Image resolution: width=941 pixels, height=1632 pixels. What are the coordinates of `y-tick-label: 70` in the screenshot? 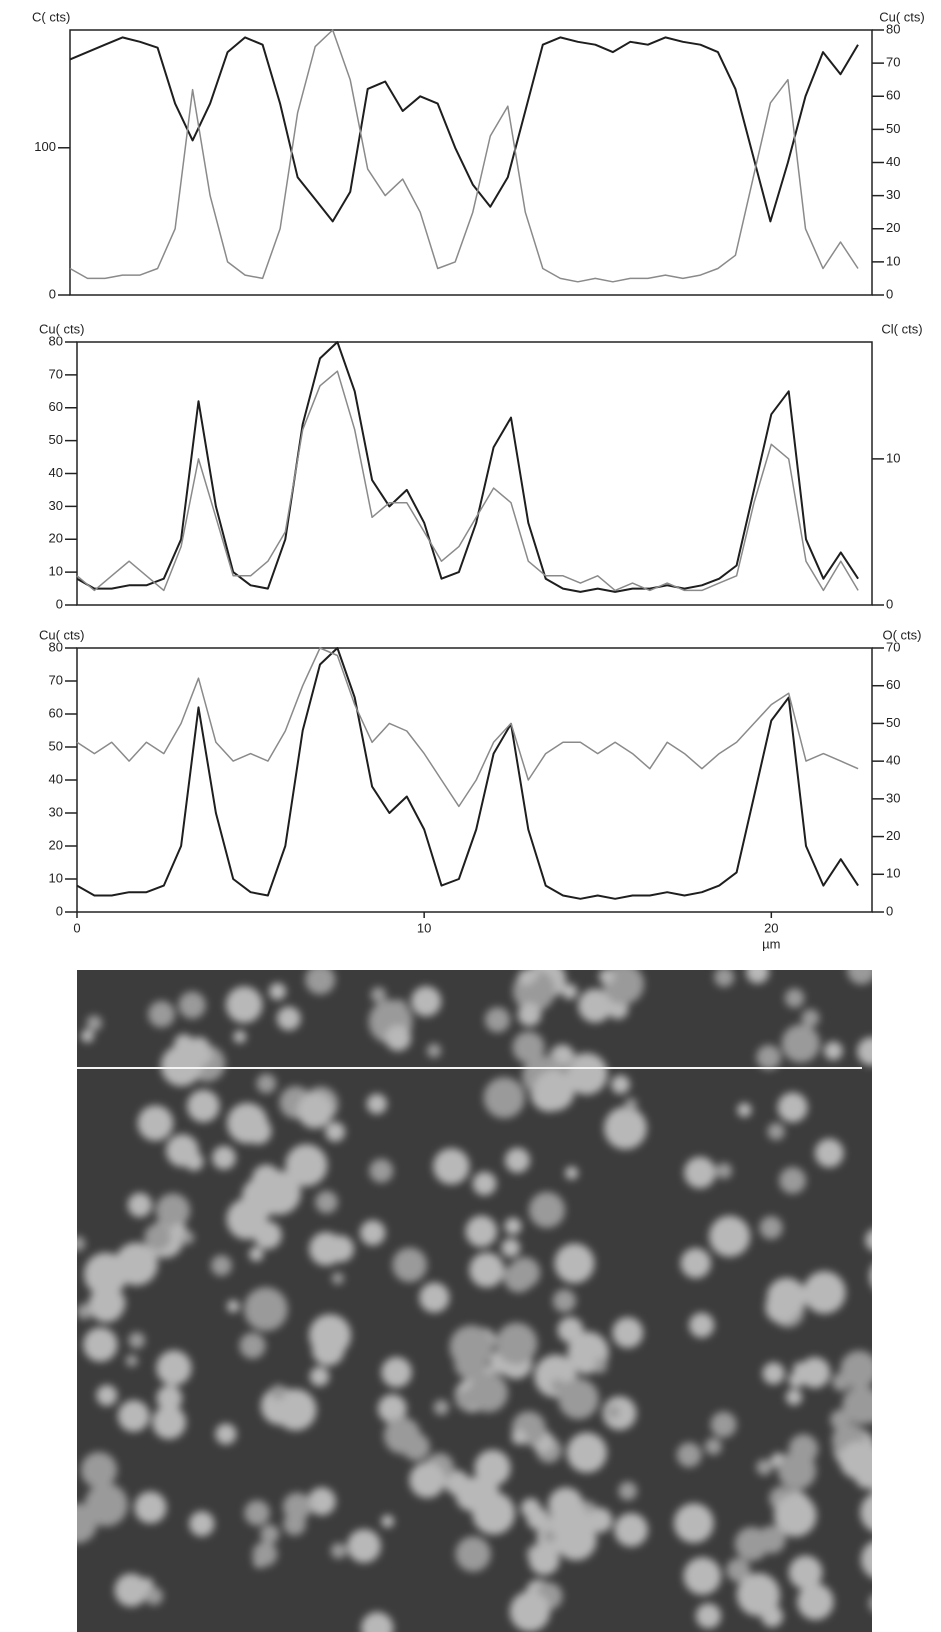 It's located at (56, 679).